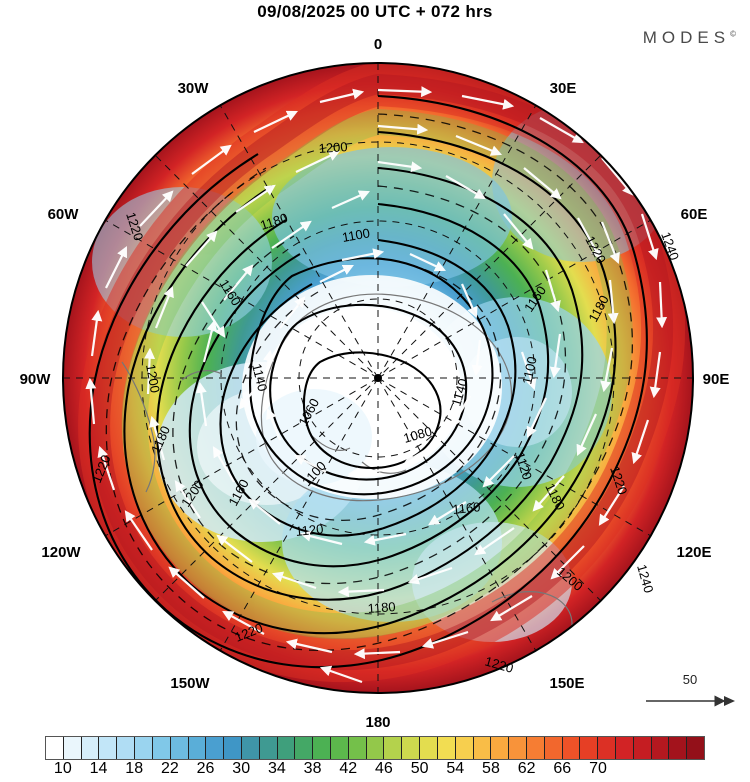 This screenshot has width=750, height=782. I want to click on colorbar: 10 14 18 22 26 30 34 38 42 46 50 54 58 62 66 70, so click(375, 758).